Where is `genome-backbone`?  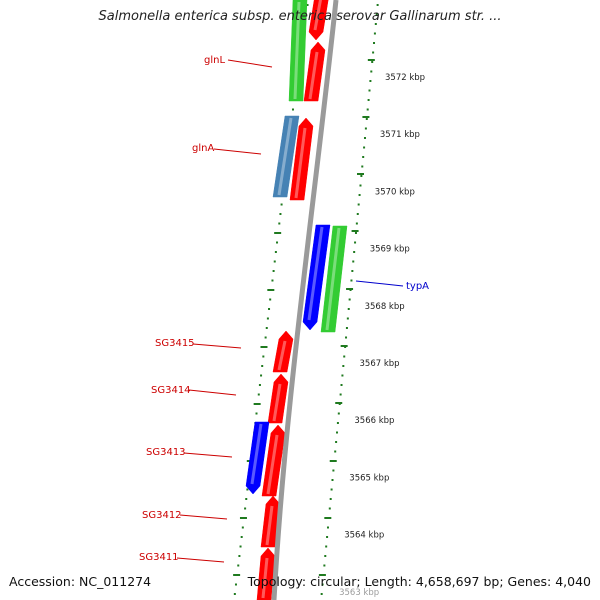 genome-backbone is located at coordinates (305, 300).